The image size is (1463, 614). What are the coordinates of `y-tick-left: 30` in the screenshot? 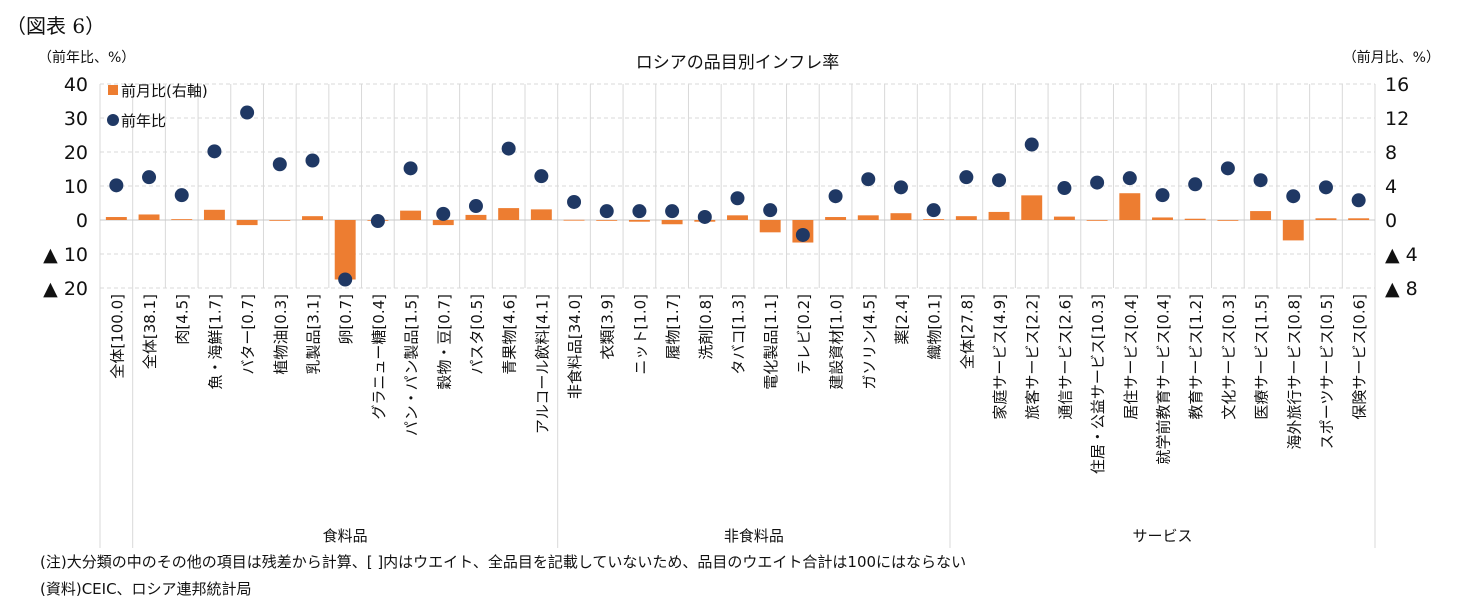 It's located at (76, 119).